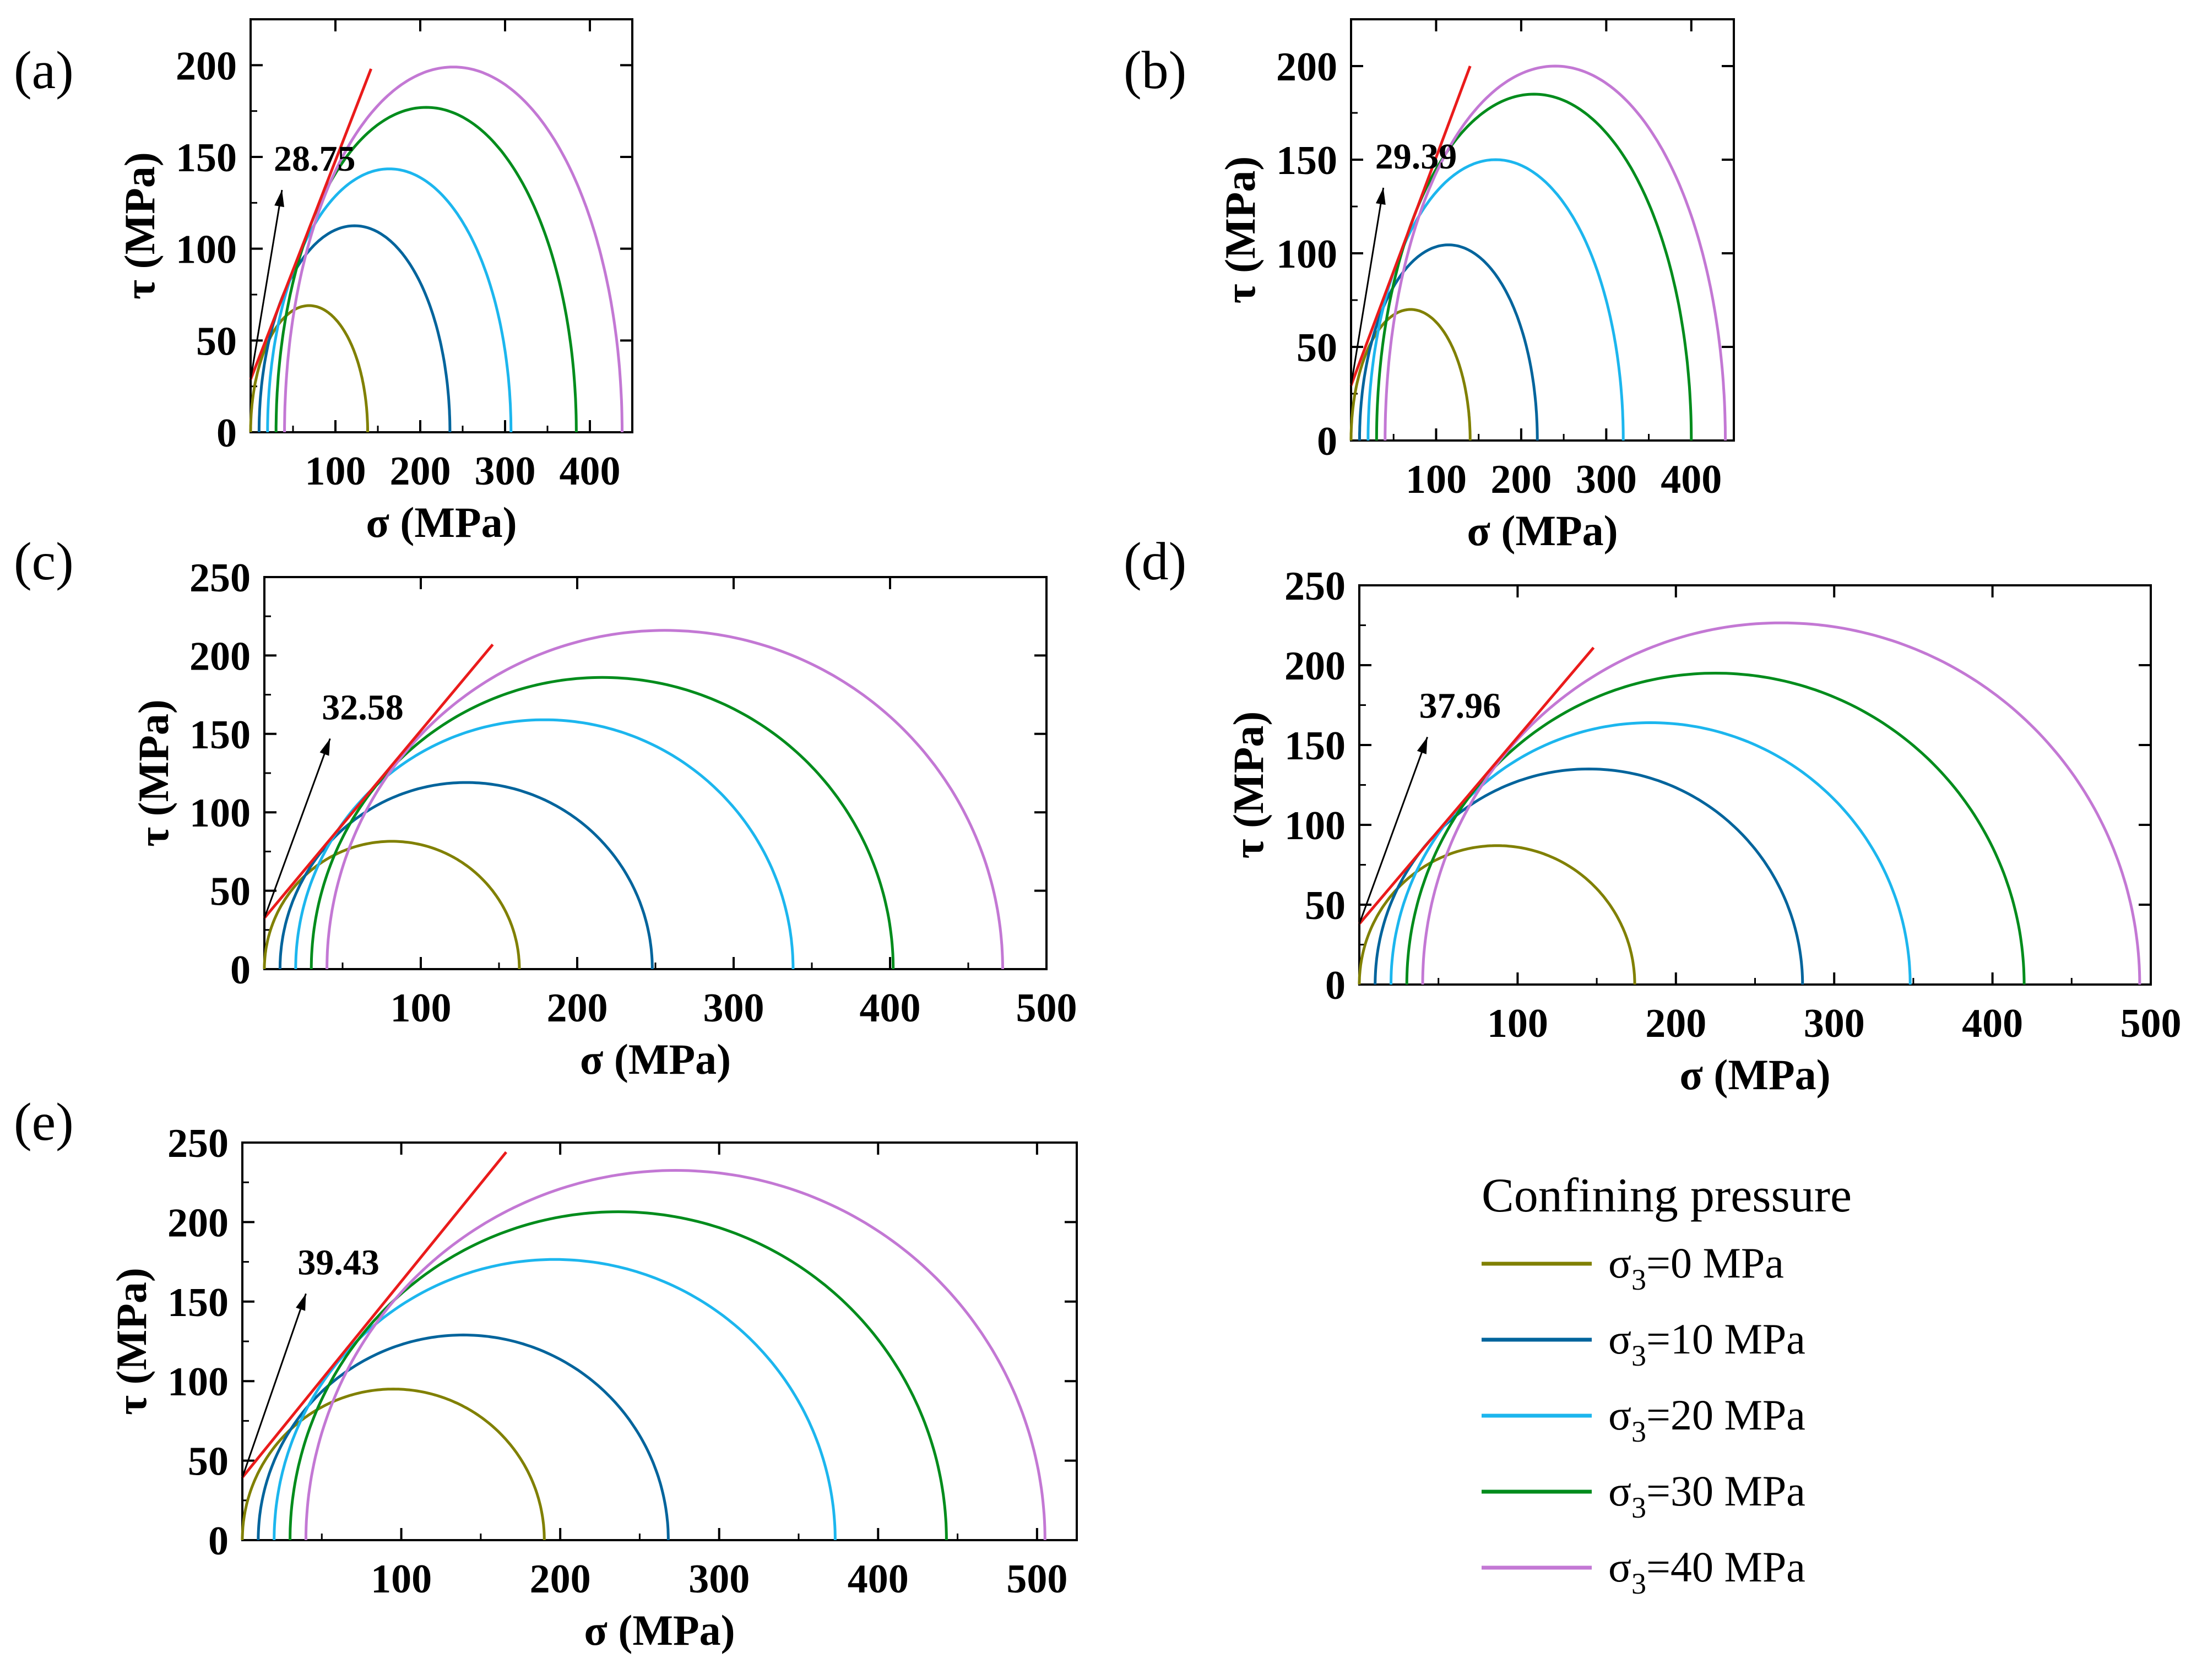  What do you see at coordinates (44, 70) in the screenshot?
I see `panel-label: (a)` at bounding box center [44, 70].